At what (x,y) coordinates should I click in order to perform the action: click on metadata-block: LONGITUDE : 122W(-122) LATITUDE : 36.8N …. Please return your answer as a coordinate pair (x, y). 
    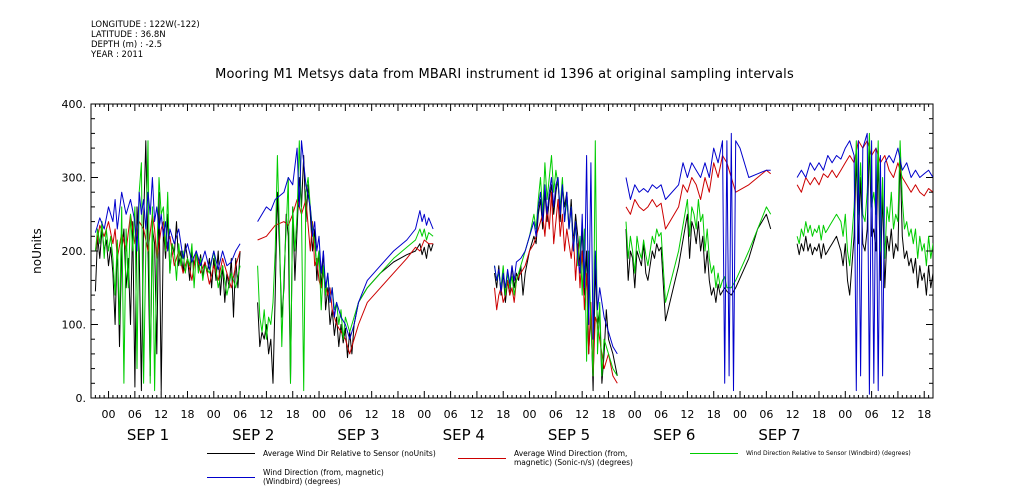
    Looking at the image, I should click on (145, 40).